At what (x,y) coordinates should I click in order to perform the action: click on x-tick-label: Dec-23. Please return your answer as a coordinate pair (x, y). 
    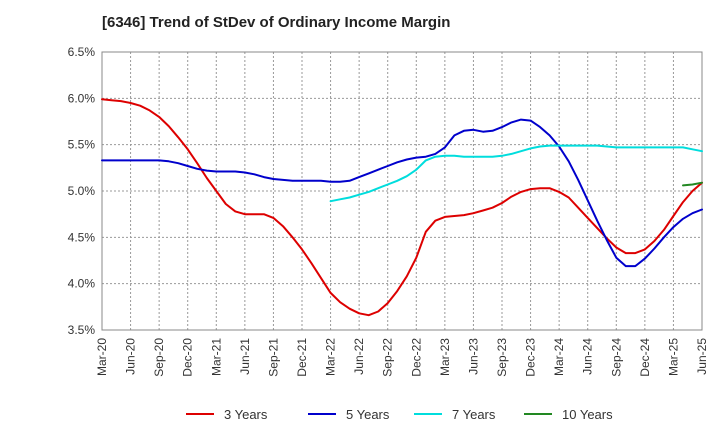
    Looking at the image, I should click on (531, 357).